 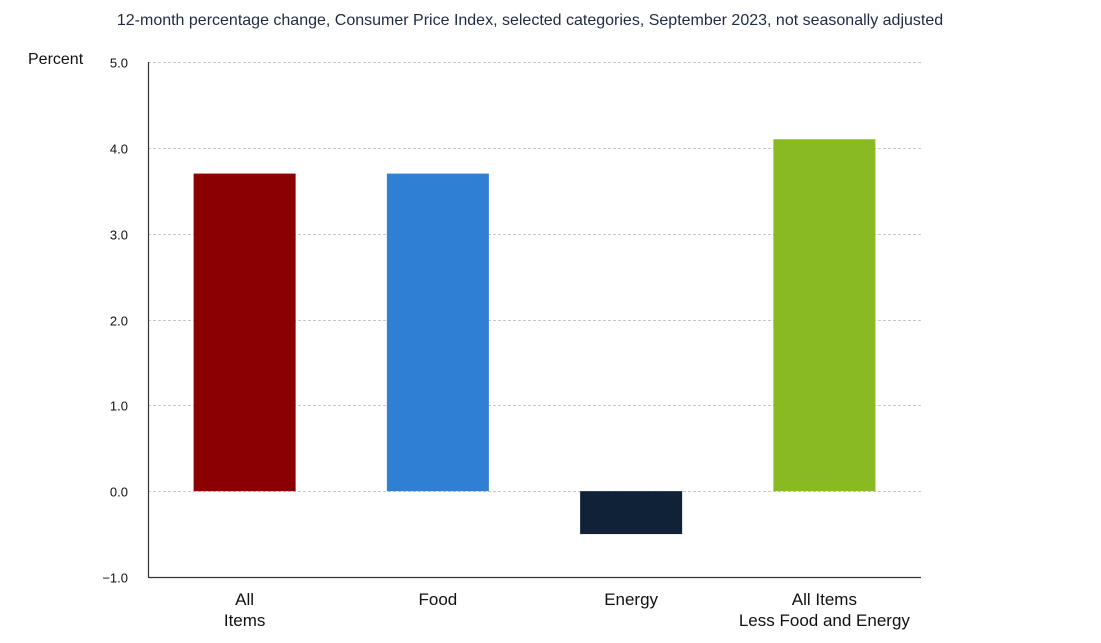 What do you see at coordinates (119, 492) in the screenshot?
I see `y-tick-label: 0.0` at bounding box center [119, 492].